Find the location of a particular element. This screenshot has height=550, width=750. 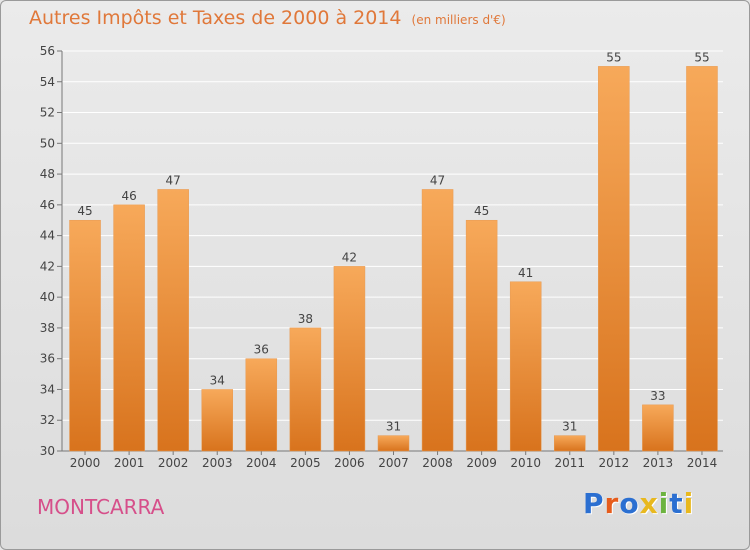

logo-letter: t is located at coordinates (676, 503).